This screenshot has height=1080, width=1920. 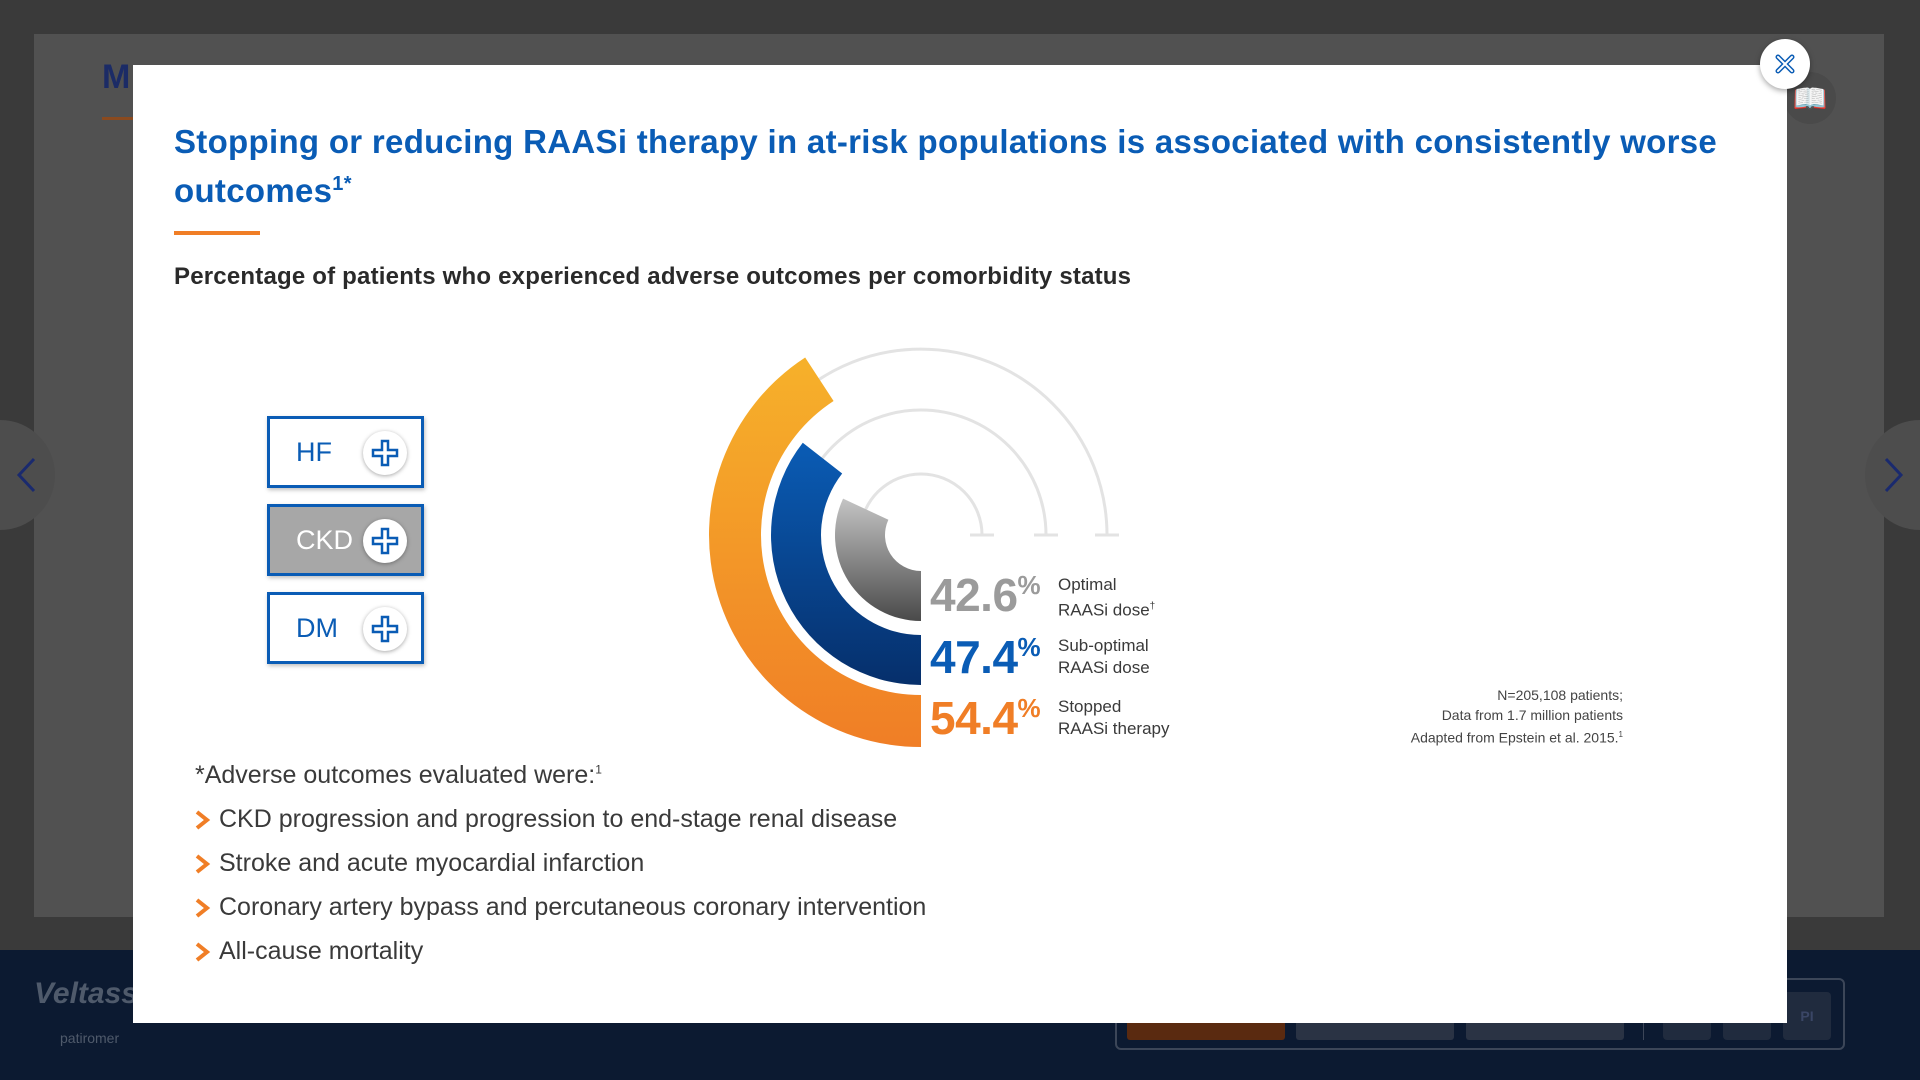 What do you see at coordinates (317, 628) in the screenshot?
I see `toggle-dm-label: DM` at bounding box center [317, 628].